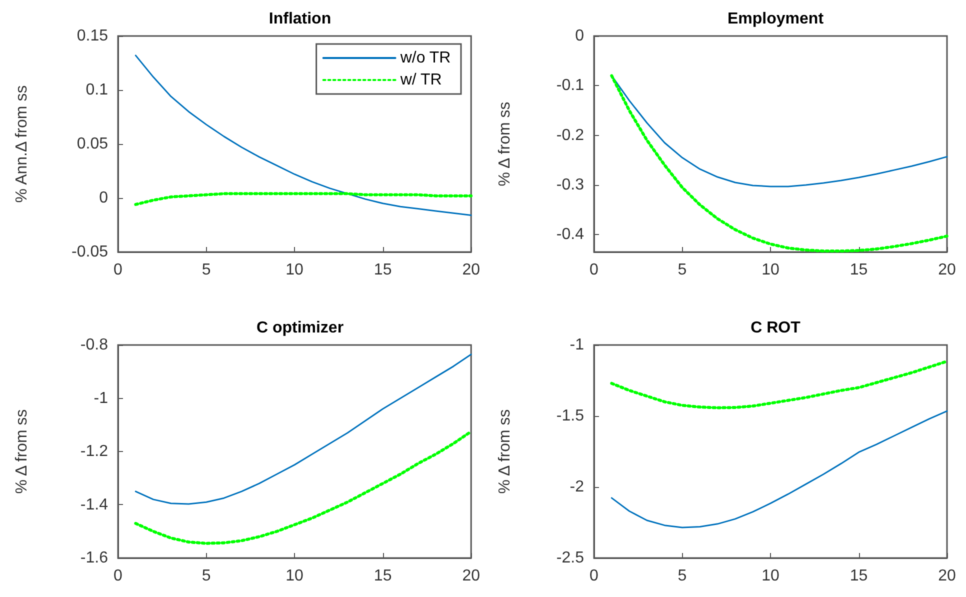  What do you see at coordinates (775, 19) in the screenshot?
I see `chart-title: Employment` at bounding box center [775, 19].